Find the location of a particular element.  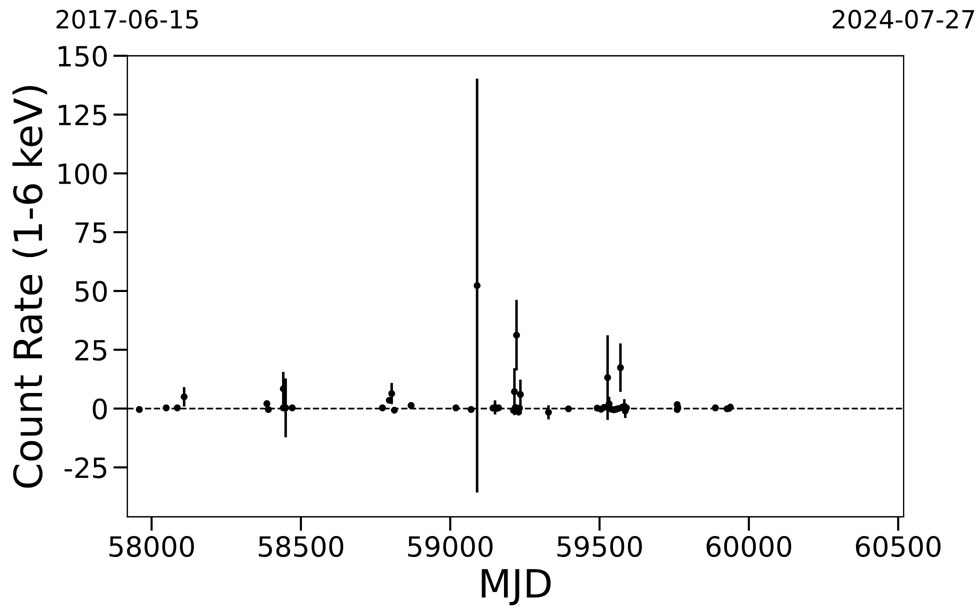

x-tick-label: 58000 is located at coordinates (152, 547).